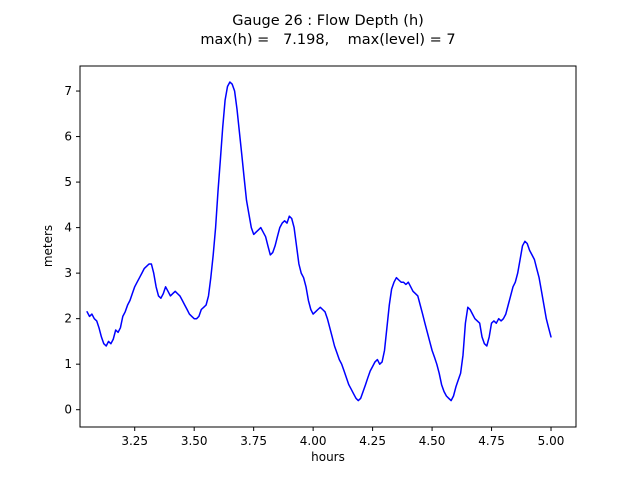 The image size is (640, 484). What do you see at coordinates (68, 410) in the screenshot?
I see `y-axis-tick-label: 0` at bounding box center [68, 410].